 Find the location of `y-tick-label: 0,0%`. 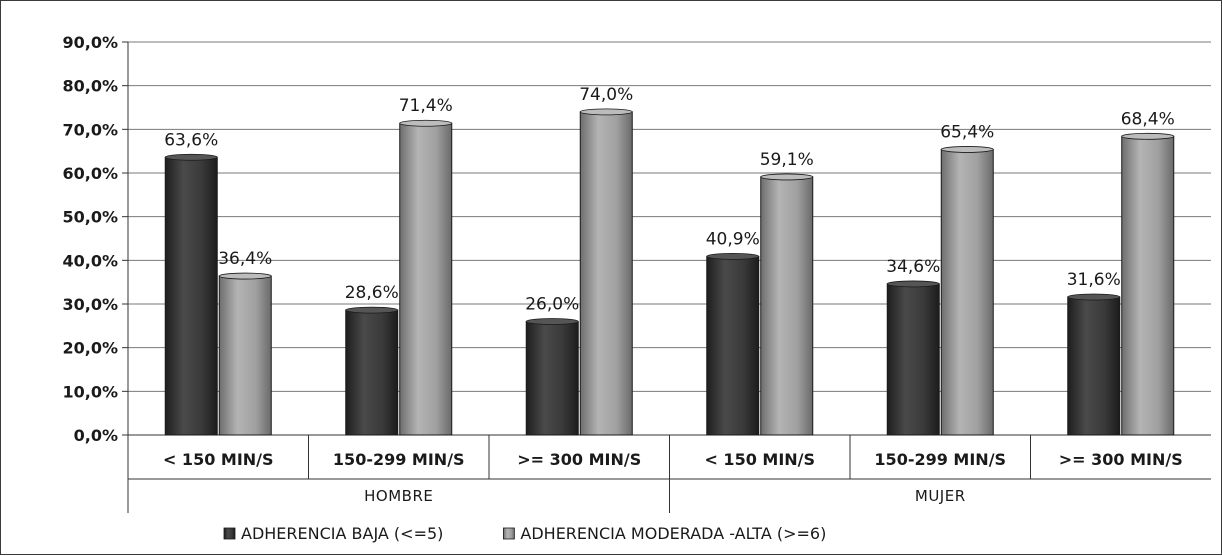

y-tick-label: 0,0% is located at coordinates (96, 435).